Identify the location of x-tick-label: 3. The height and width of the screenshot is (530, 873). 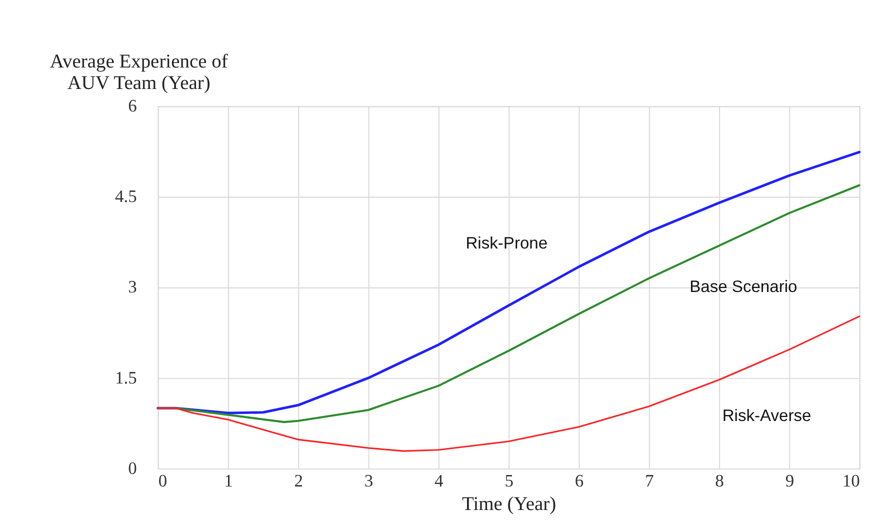
(369, 480).